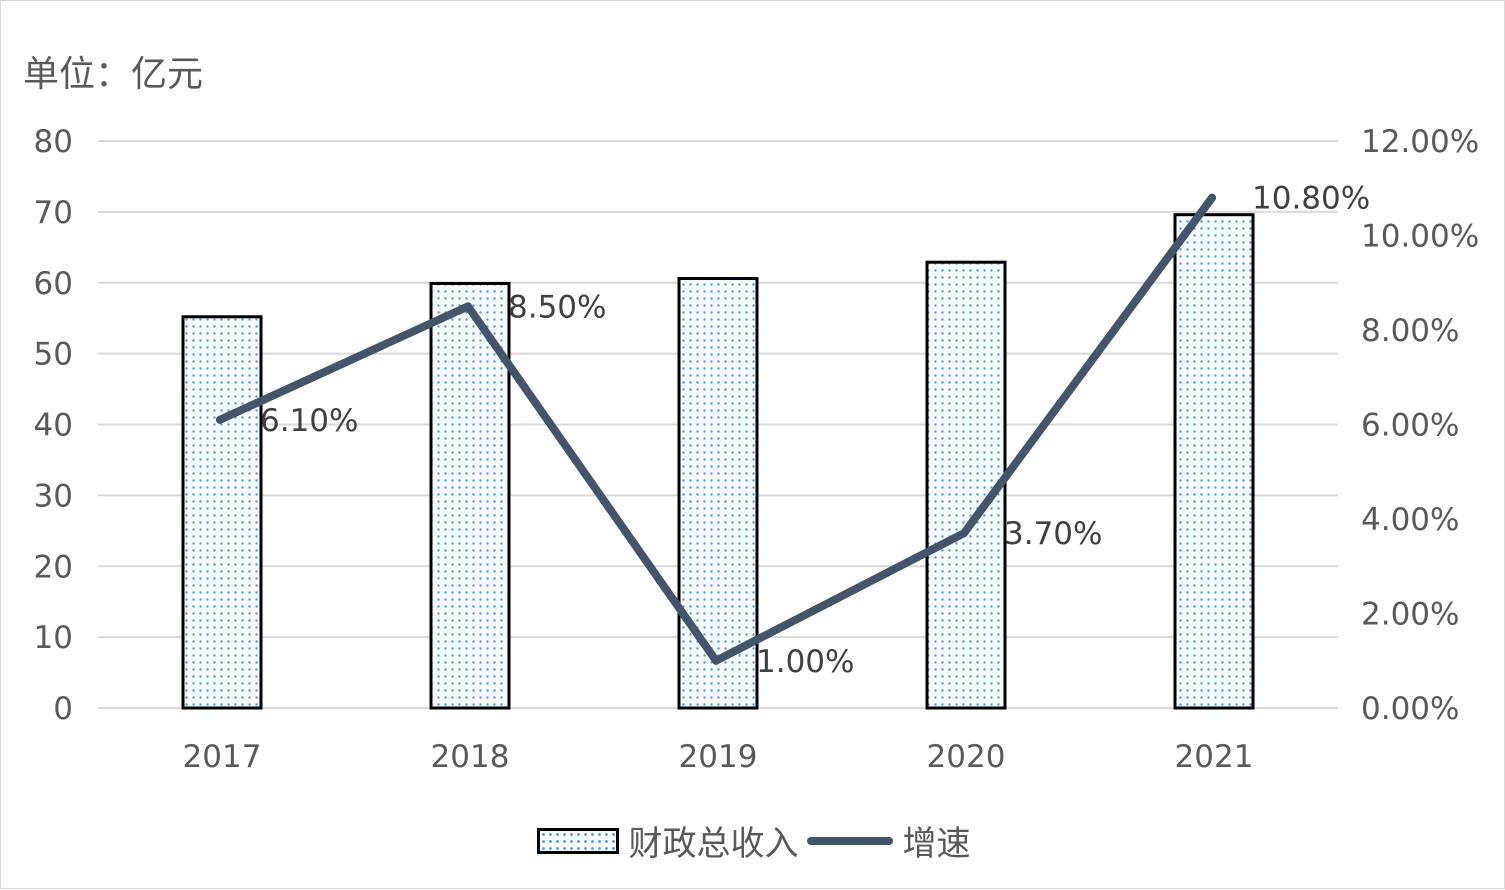 Image resolution: width=1505 pixels, height=890 pixels. What do you see at coordinates (222, 757) in the screenshot?
I see `x-tick-label: 2017` at bounding box center [222, 757].